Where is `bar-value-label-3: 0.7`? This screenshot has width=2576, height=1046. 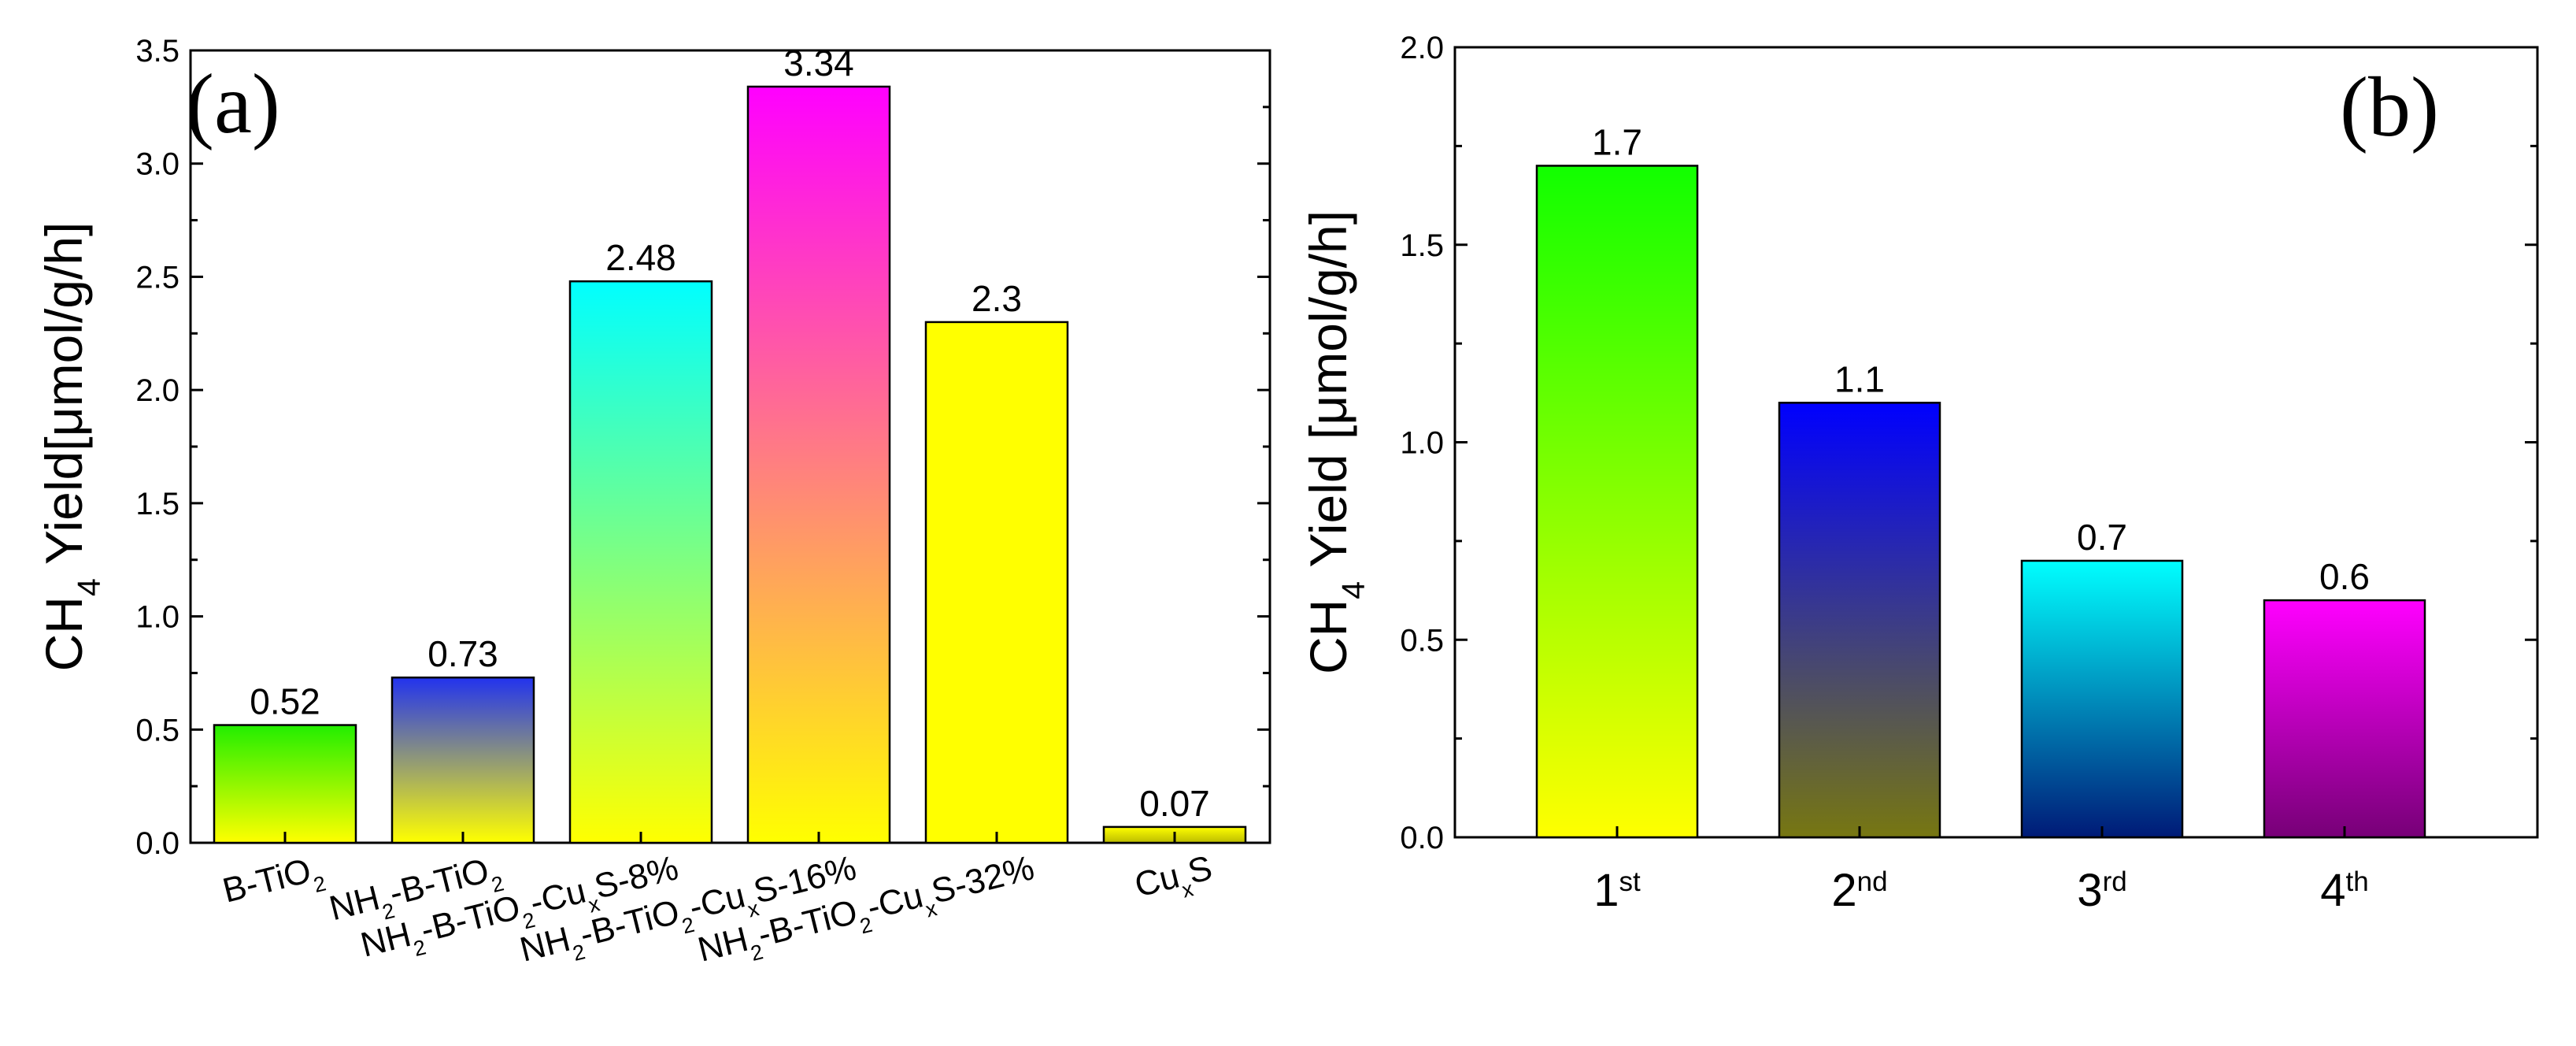 bar-value-label-3: 0.7 is located at coordinates (2102, 537).